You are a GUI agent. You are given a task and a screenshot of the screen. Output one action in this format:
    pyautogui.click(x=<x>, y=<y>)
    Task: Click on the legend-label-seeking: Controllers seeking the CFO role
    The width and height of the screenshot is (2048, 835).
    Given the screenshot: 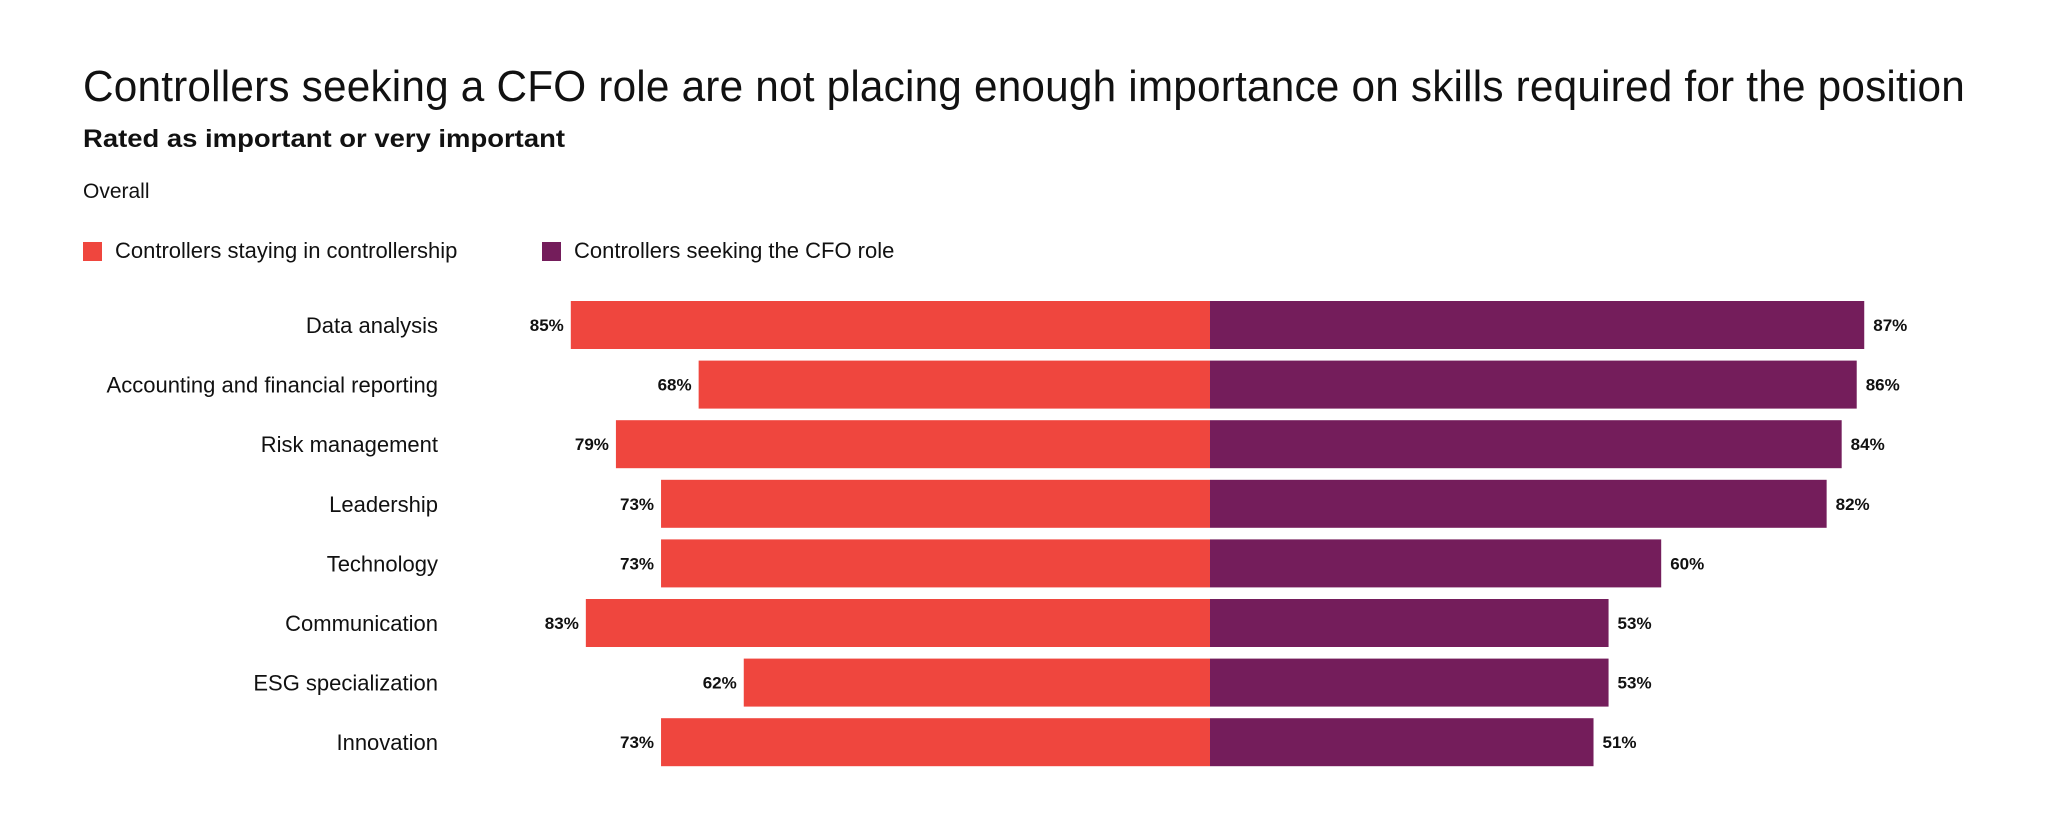 What is the action you would take?
    pyautogui.click(x=734, y=250)
    